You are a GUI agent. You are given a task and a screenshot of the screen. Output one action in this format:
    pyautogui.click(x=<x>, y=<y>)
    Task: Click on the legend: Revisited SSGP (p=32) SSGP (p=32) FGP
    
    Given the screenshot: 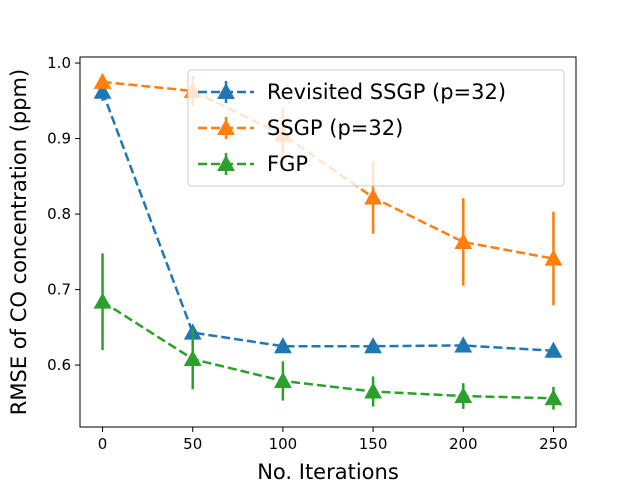 What is the action you would take?
    pyautogui.click(x=376, y=128)
    